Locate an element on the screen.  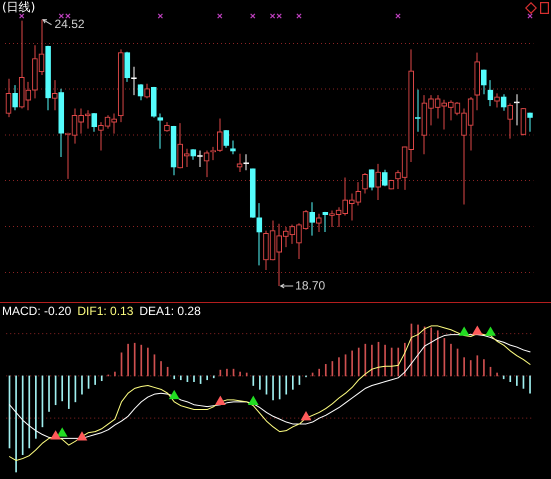
text: DEA1: 0.28 is located at coordinates (170, 311).